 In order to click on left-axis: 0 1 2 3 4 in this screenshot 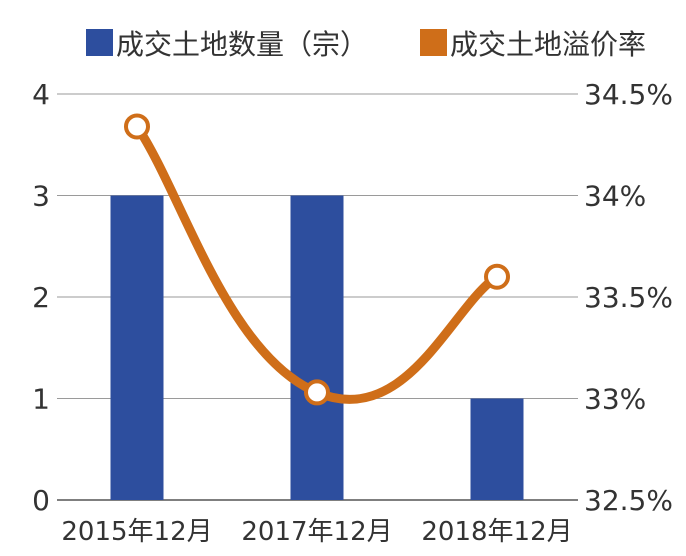, I will do `click(41, 297)`.